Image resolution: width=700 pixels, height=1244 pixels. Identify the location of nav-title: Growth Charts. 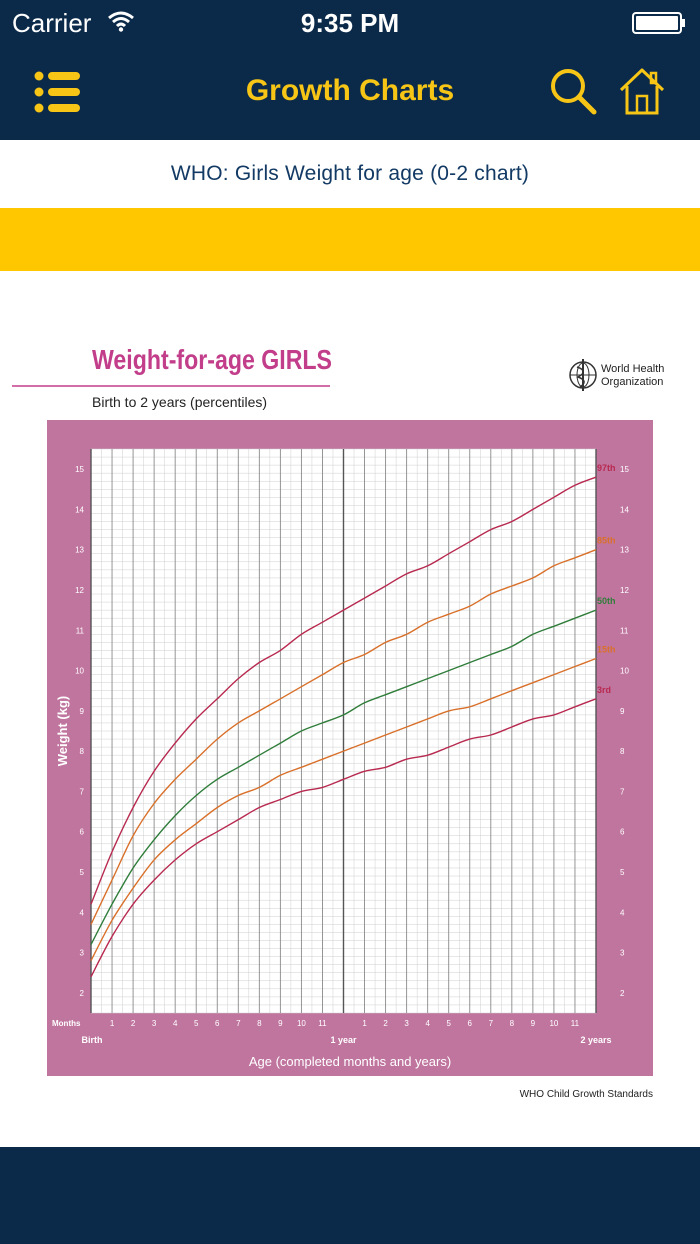
(350, 90).